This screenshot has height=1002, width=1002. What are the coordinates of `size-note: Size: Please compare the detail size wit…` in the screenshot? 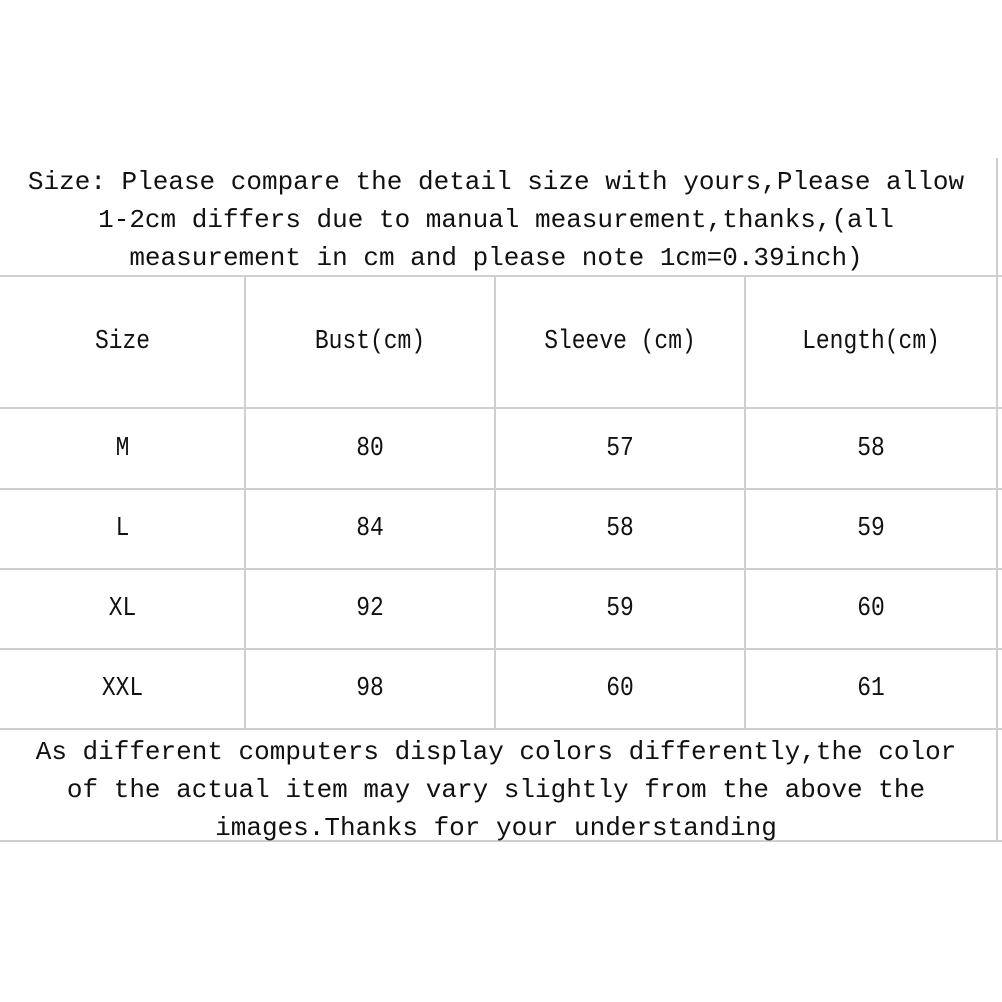 It's located at (496, 220).